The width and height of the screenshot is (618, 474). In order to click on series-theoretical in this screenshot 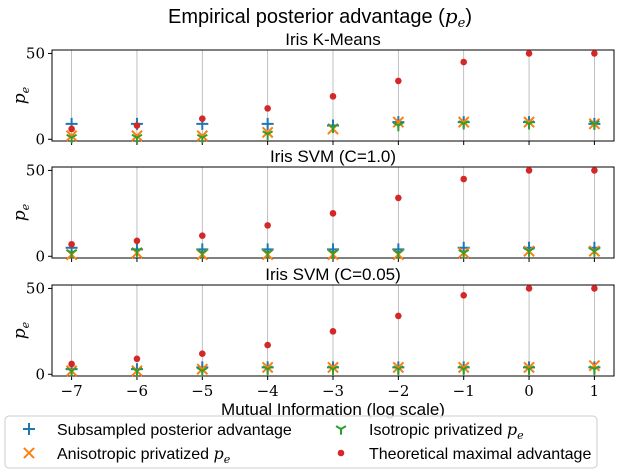, I will do `click(333, 207)`.